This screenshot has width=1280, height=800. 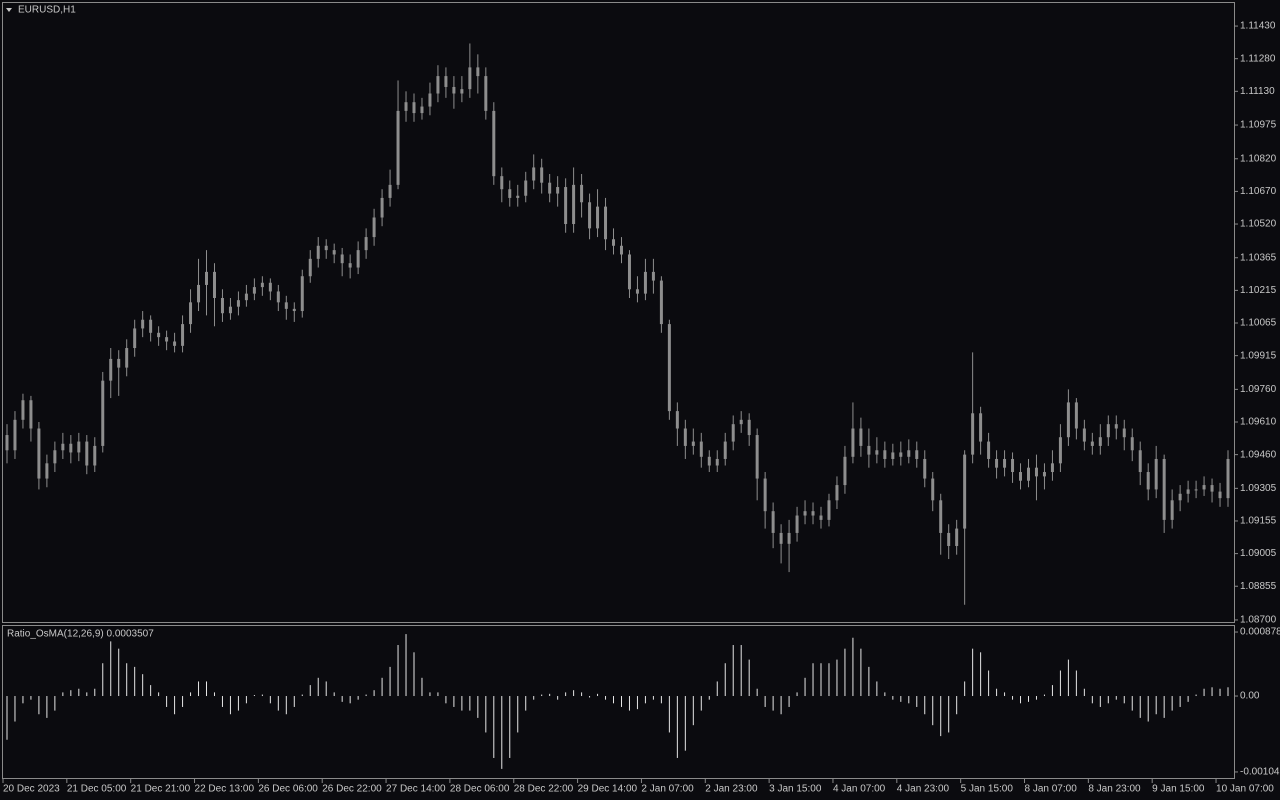 What do you see at coordinates (731, 789) in the screenshot?
I see `x-tick-label: 2 Jan 23:00` at bounding box center [731, 789].